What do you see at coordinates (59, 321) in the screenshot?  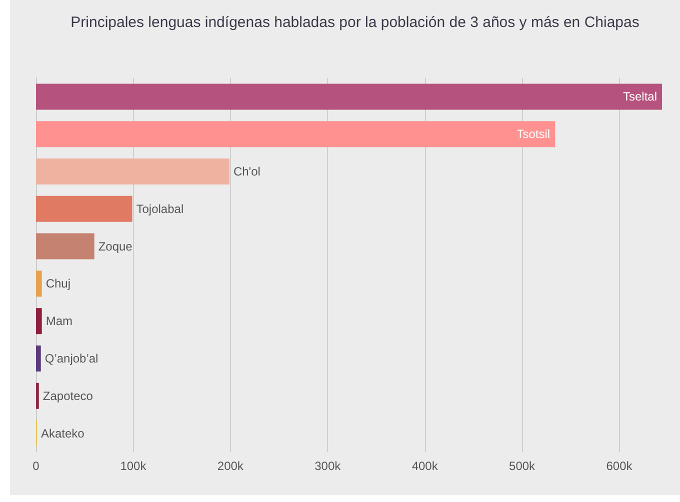 I see `y-tick-label: Mam` at bounding box center [59, 321].